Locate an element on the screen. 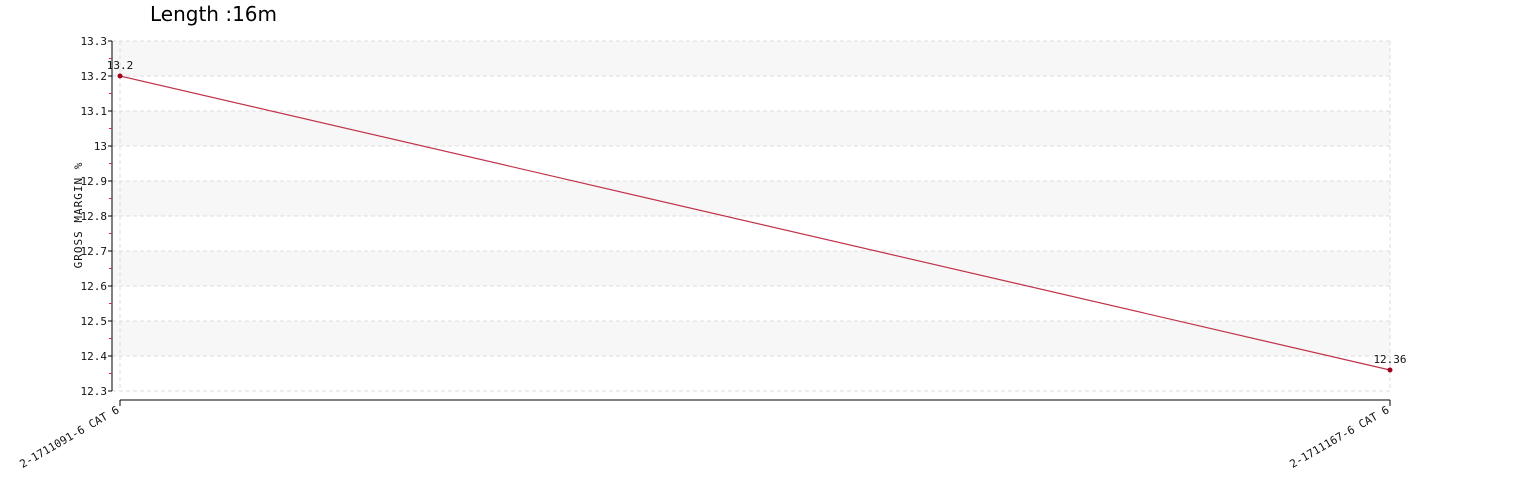  y-axis-title: GROSS MARGIN % is located at coordinates (78, 215).